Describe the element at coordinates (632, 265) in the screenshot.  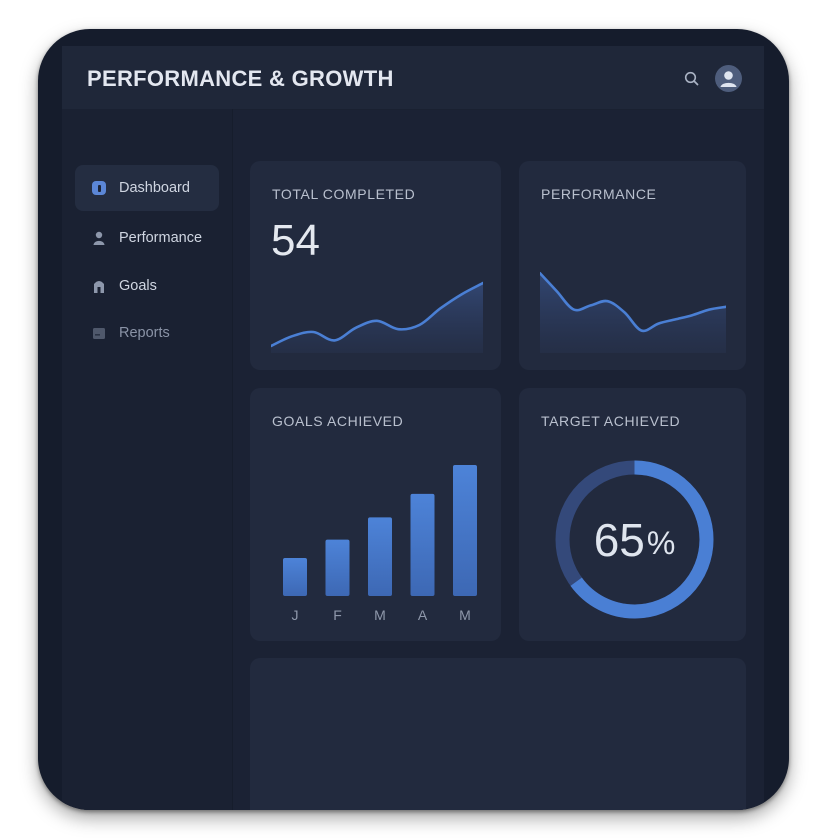
I see `performance-card: PERFORMANCE` at that location.